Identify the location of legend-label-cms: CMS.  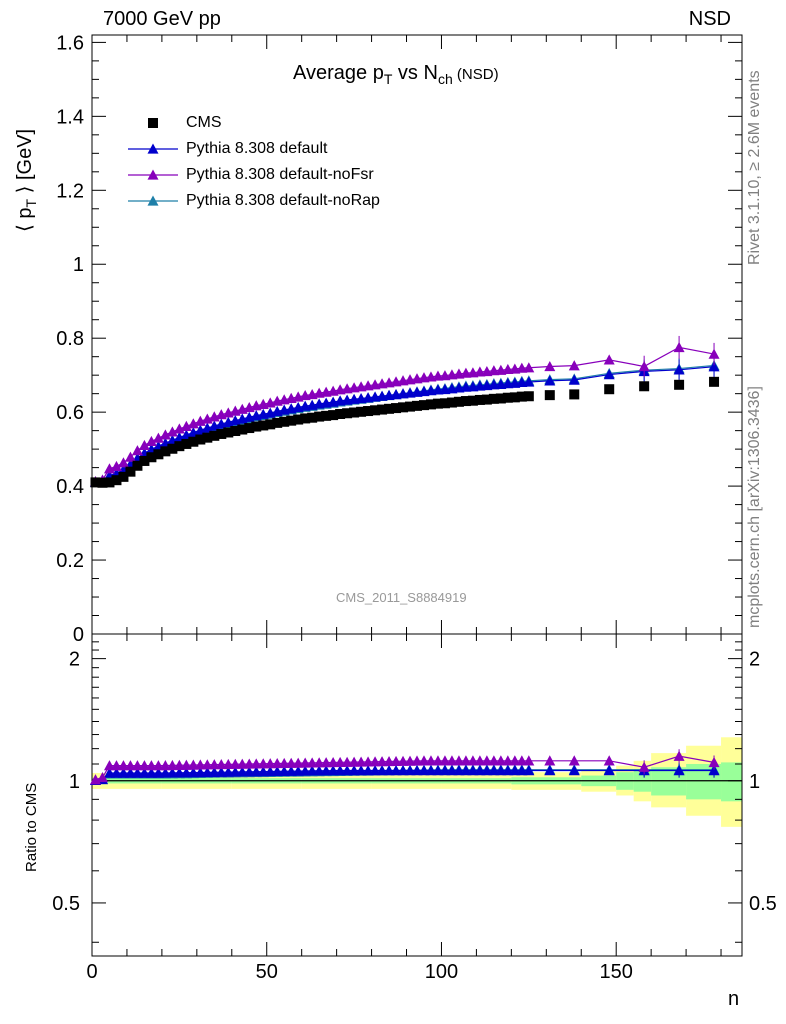
(204, 122).